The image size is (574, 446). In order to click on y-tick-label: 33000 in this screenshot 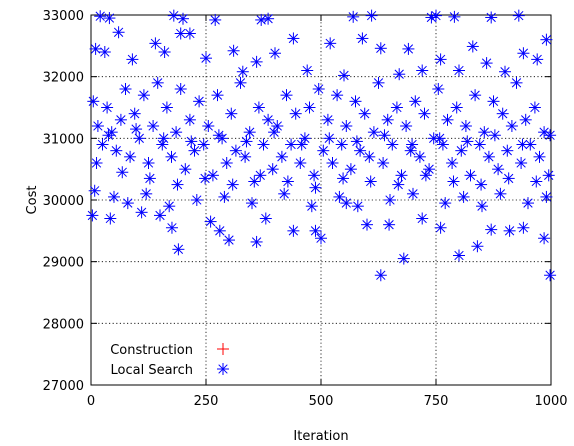, I will do `click(63, 16)`.